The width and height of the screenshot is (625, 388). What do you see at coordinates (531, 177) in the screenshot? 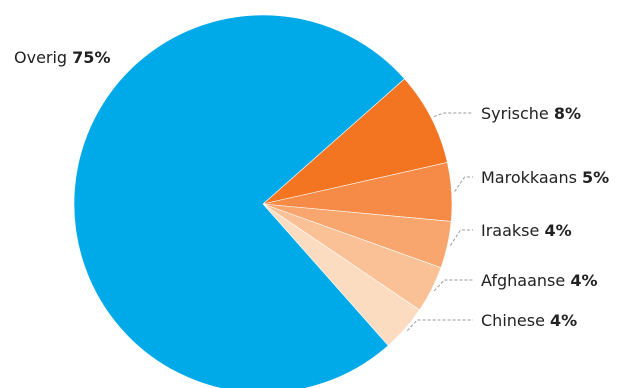
I see `slice-label-name: Marokkaans` at bounding box center [531, 177].